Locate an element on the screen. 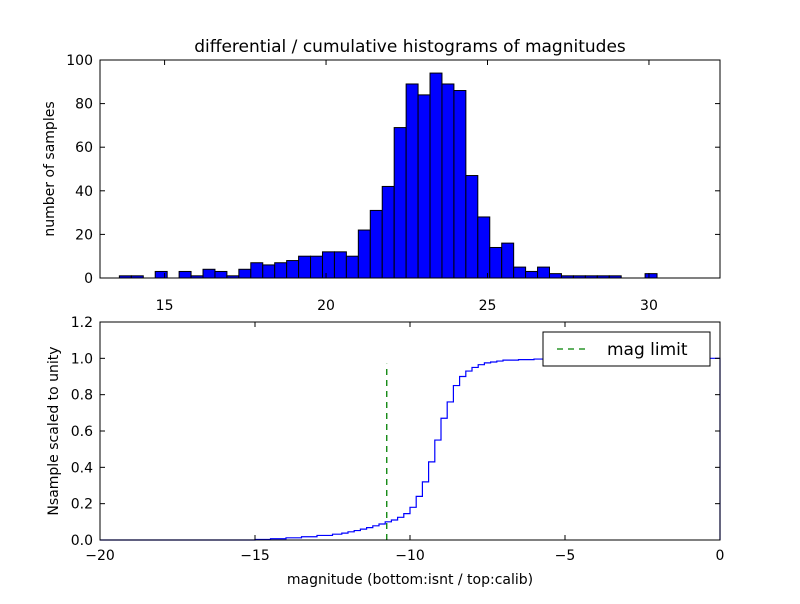 The width and height of the screenshot is (800, 604). cumulative-y-tick-label: 0.2 is located at coordinates (82, 505).